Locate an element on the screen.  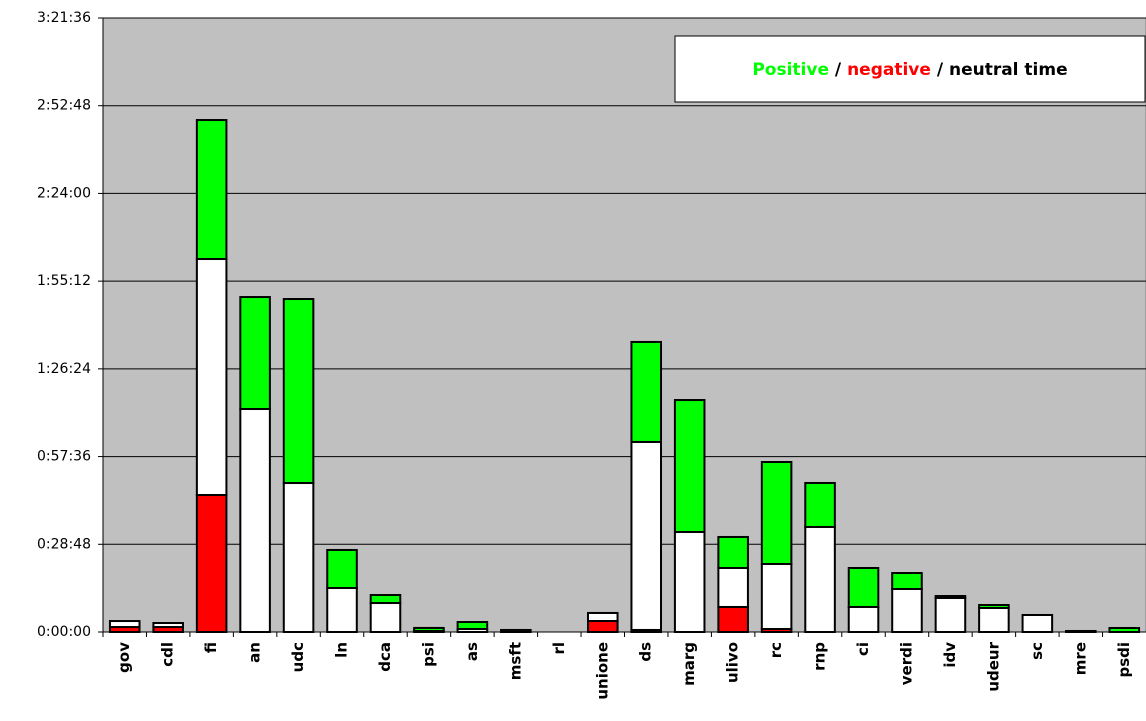
legend-entry: neutral time is located at coordinates (1008, 70).